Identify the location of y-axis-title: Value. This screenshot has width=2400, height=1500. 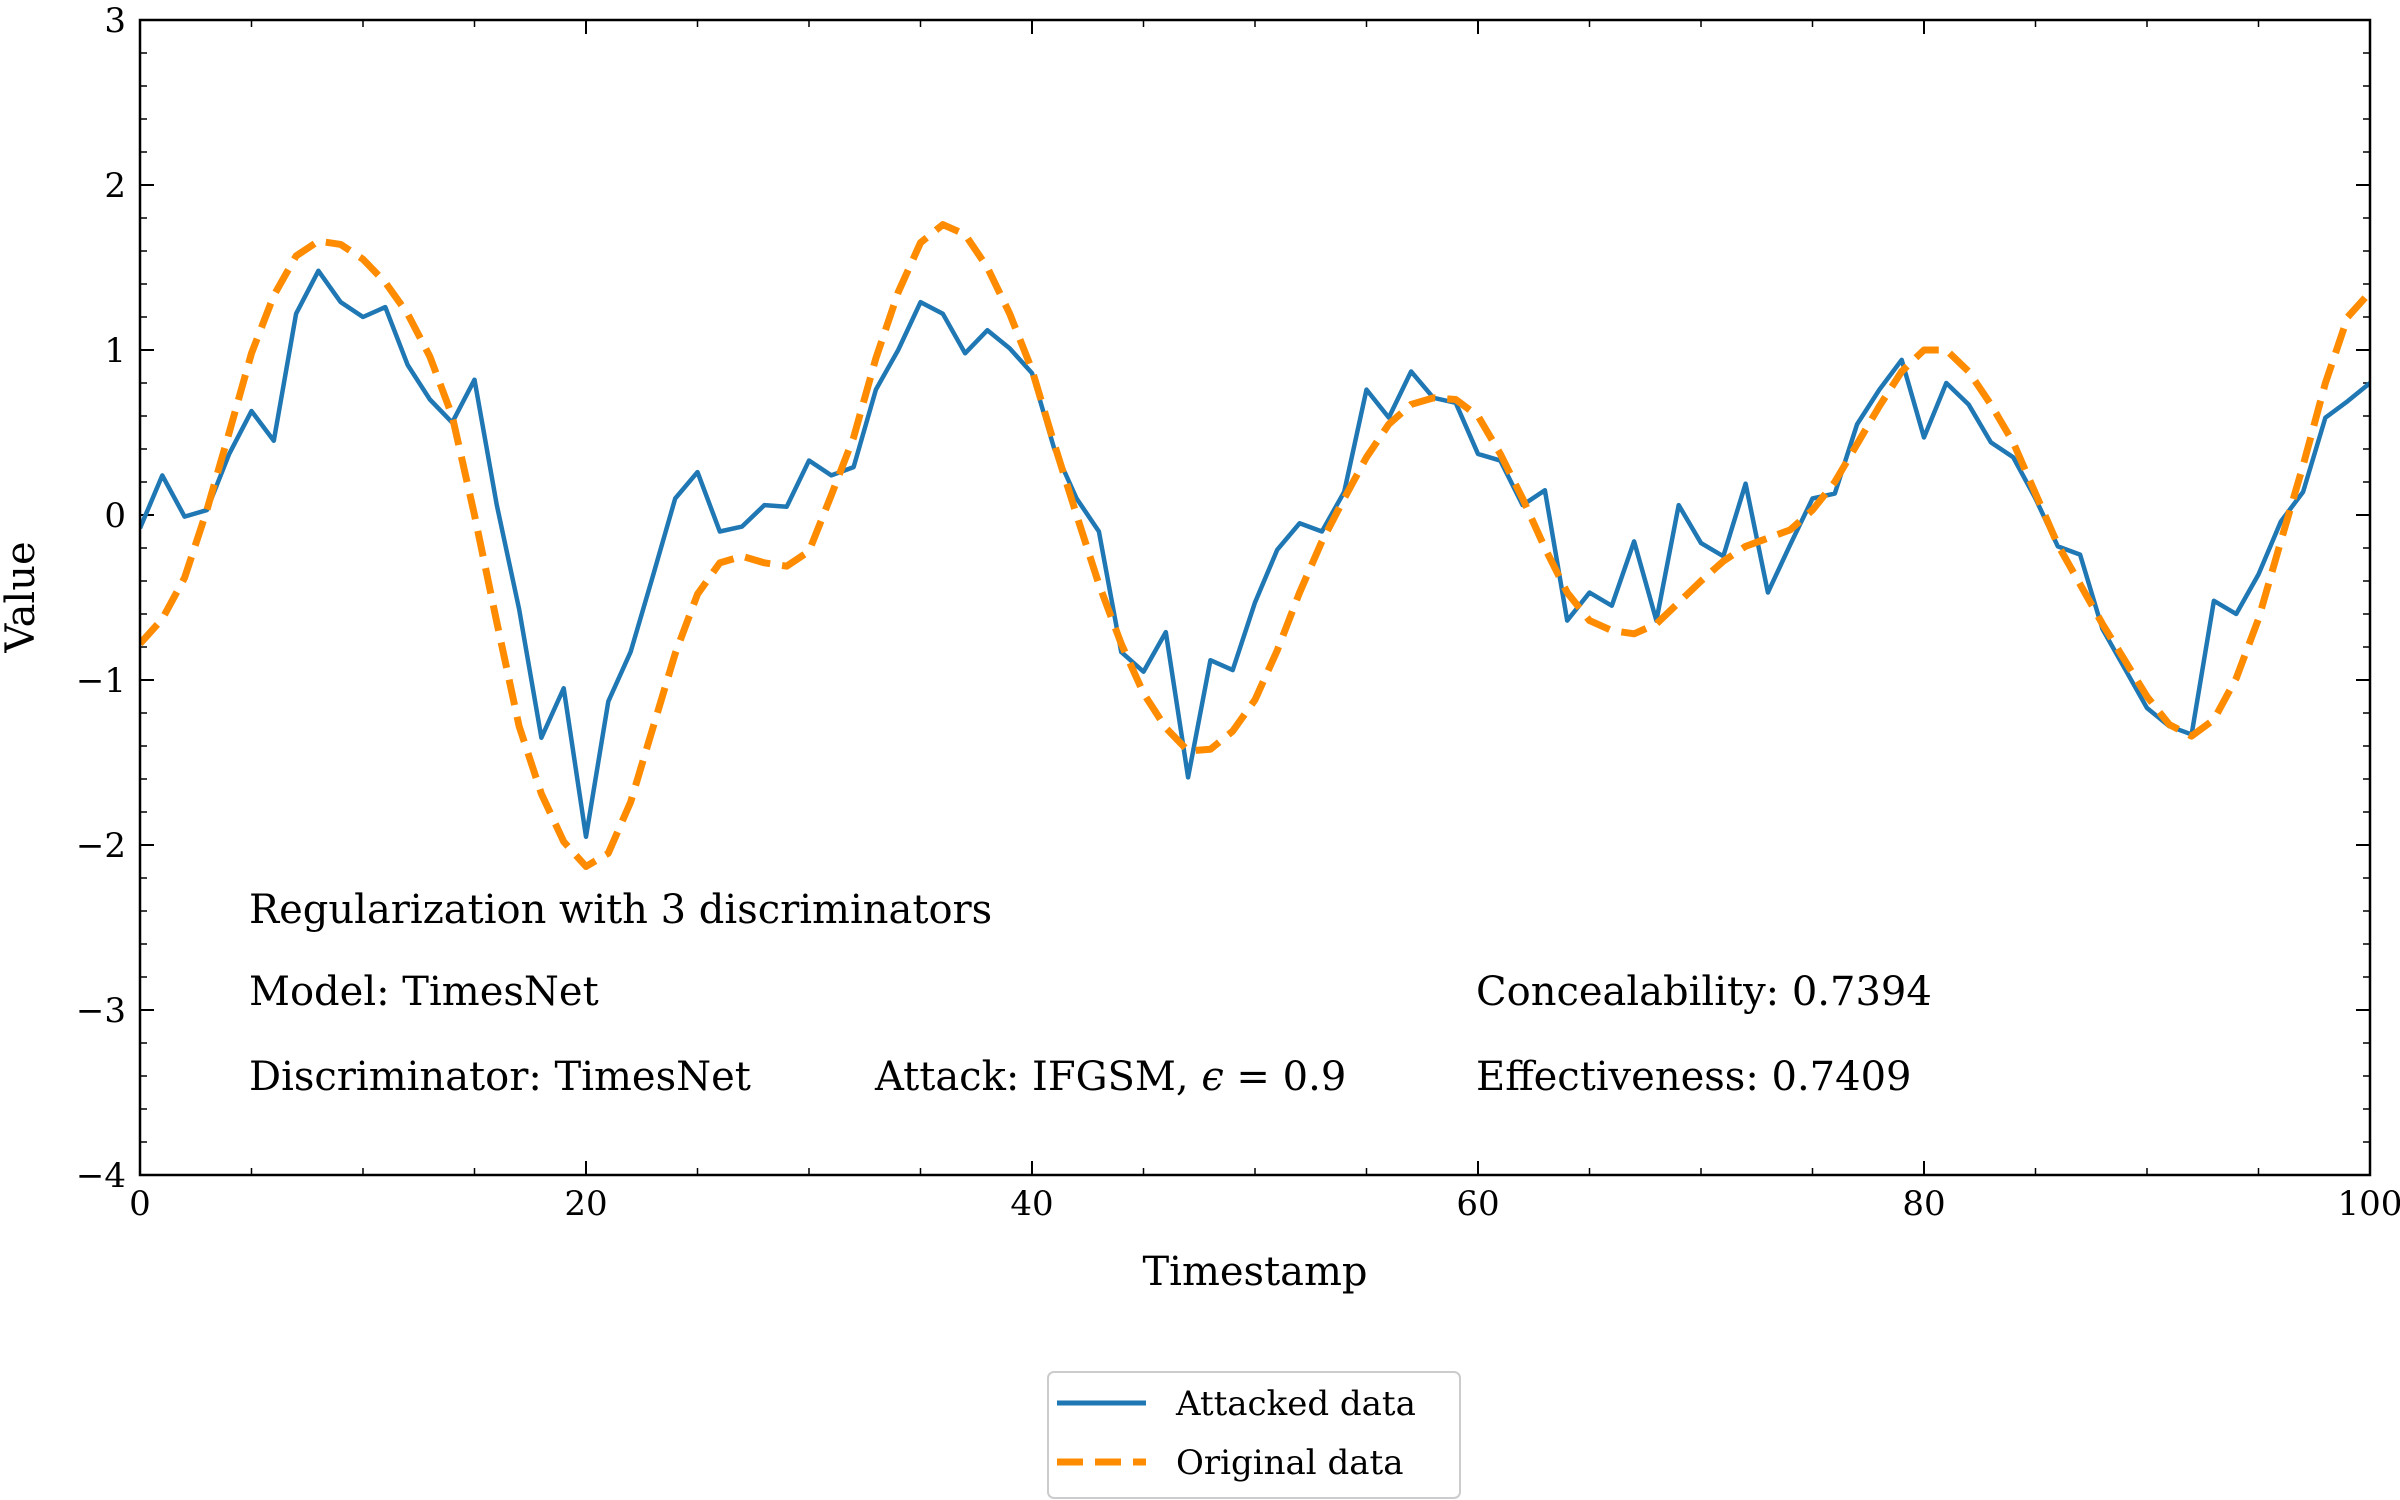
(22, 597).